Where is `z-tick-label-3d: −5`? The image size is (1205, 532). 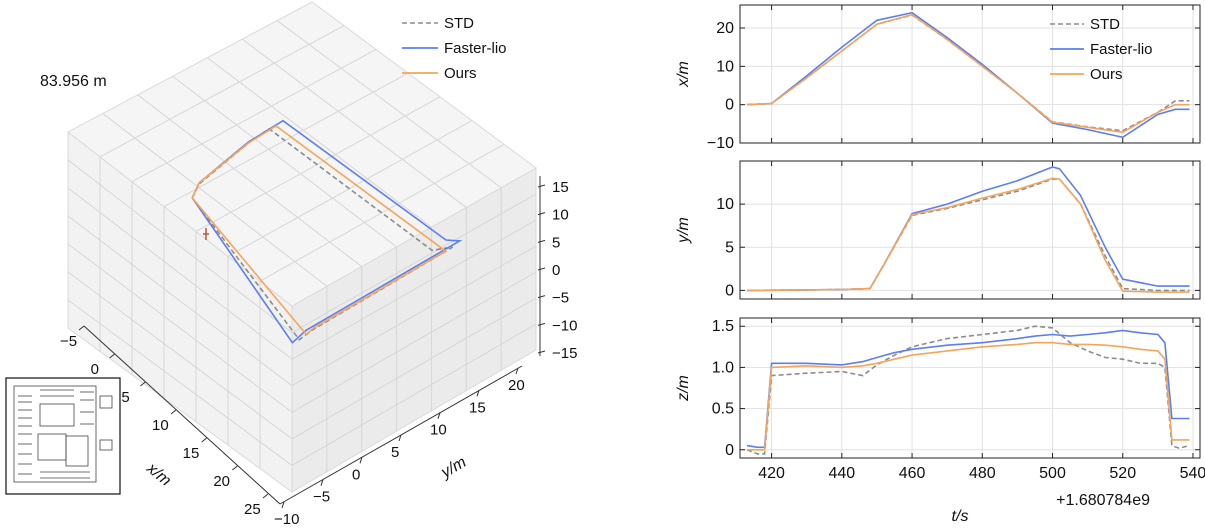 z-tick-label-3d: −5 is located at coordinates (560, 298).